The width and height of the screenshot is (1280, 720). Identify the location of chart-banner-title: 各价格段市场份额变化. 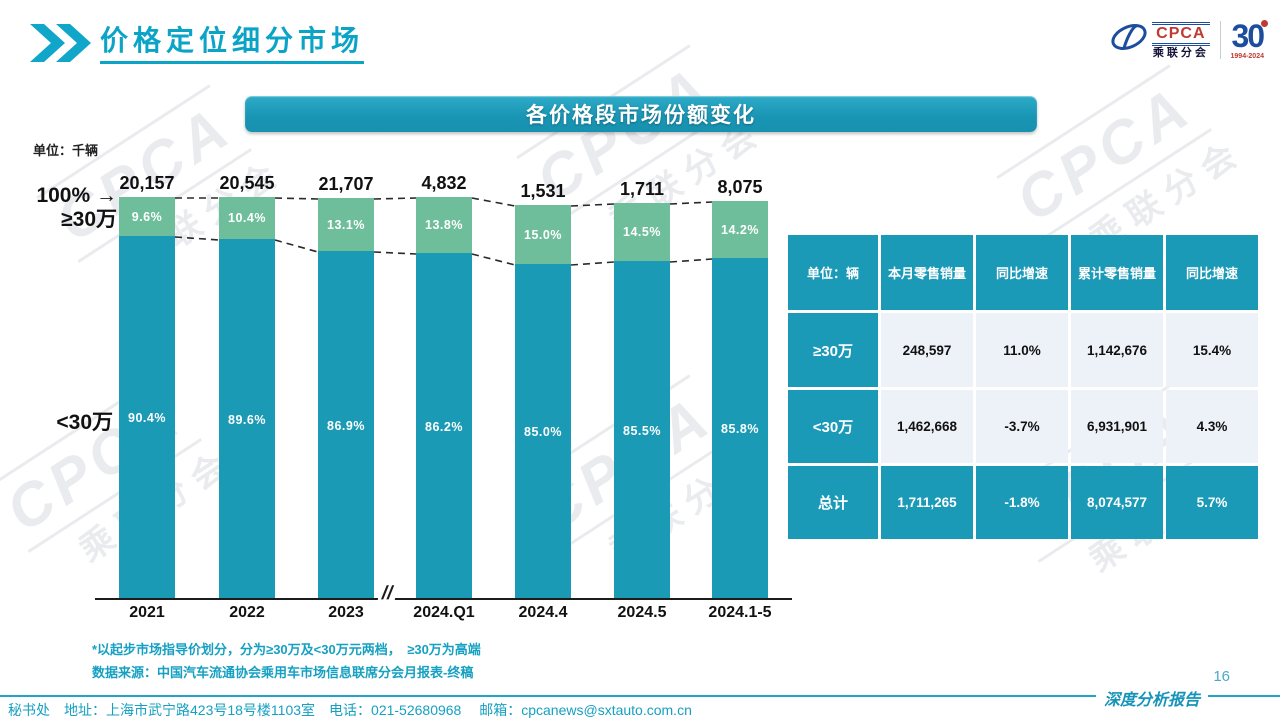
(641, 114).